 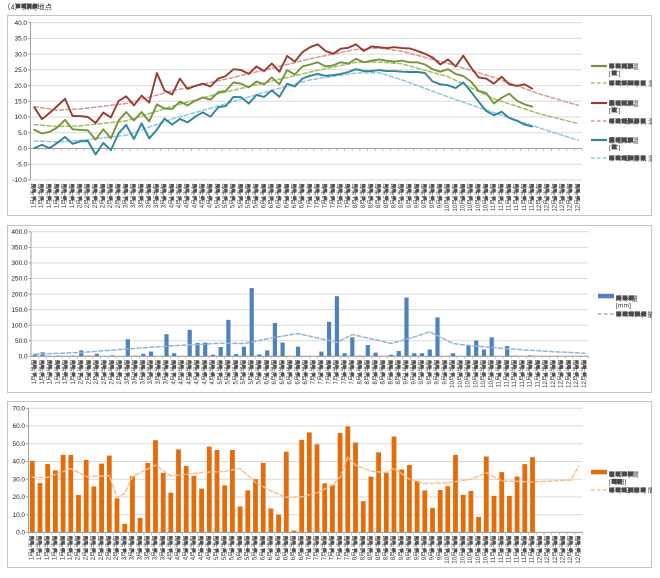 I want to click on svg-text: 4月1半旬, so click(x=170, y=548).